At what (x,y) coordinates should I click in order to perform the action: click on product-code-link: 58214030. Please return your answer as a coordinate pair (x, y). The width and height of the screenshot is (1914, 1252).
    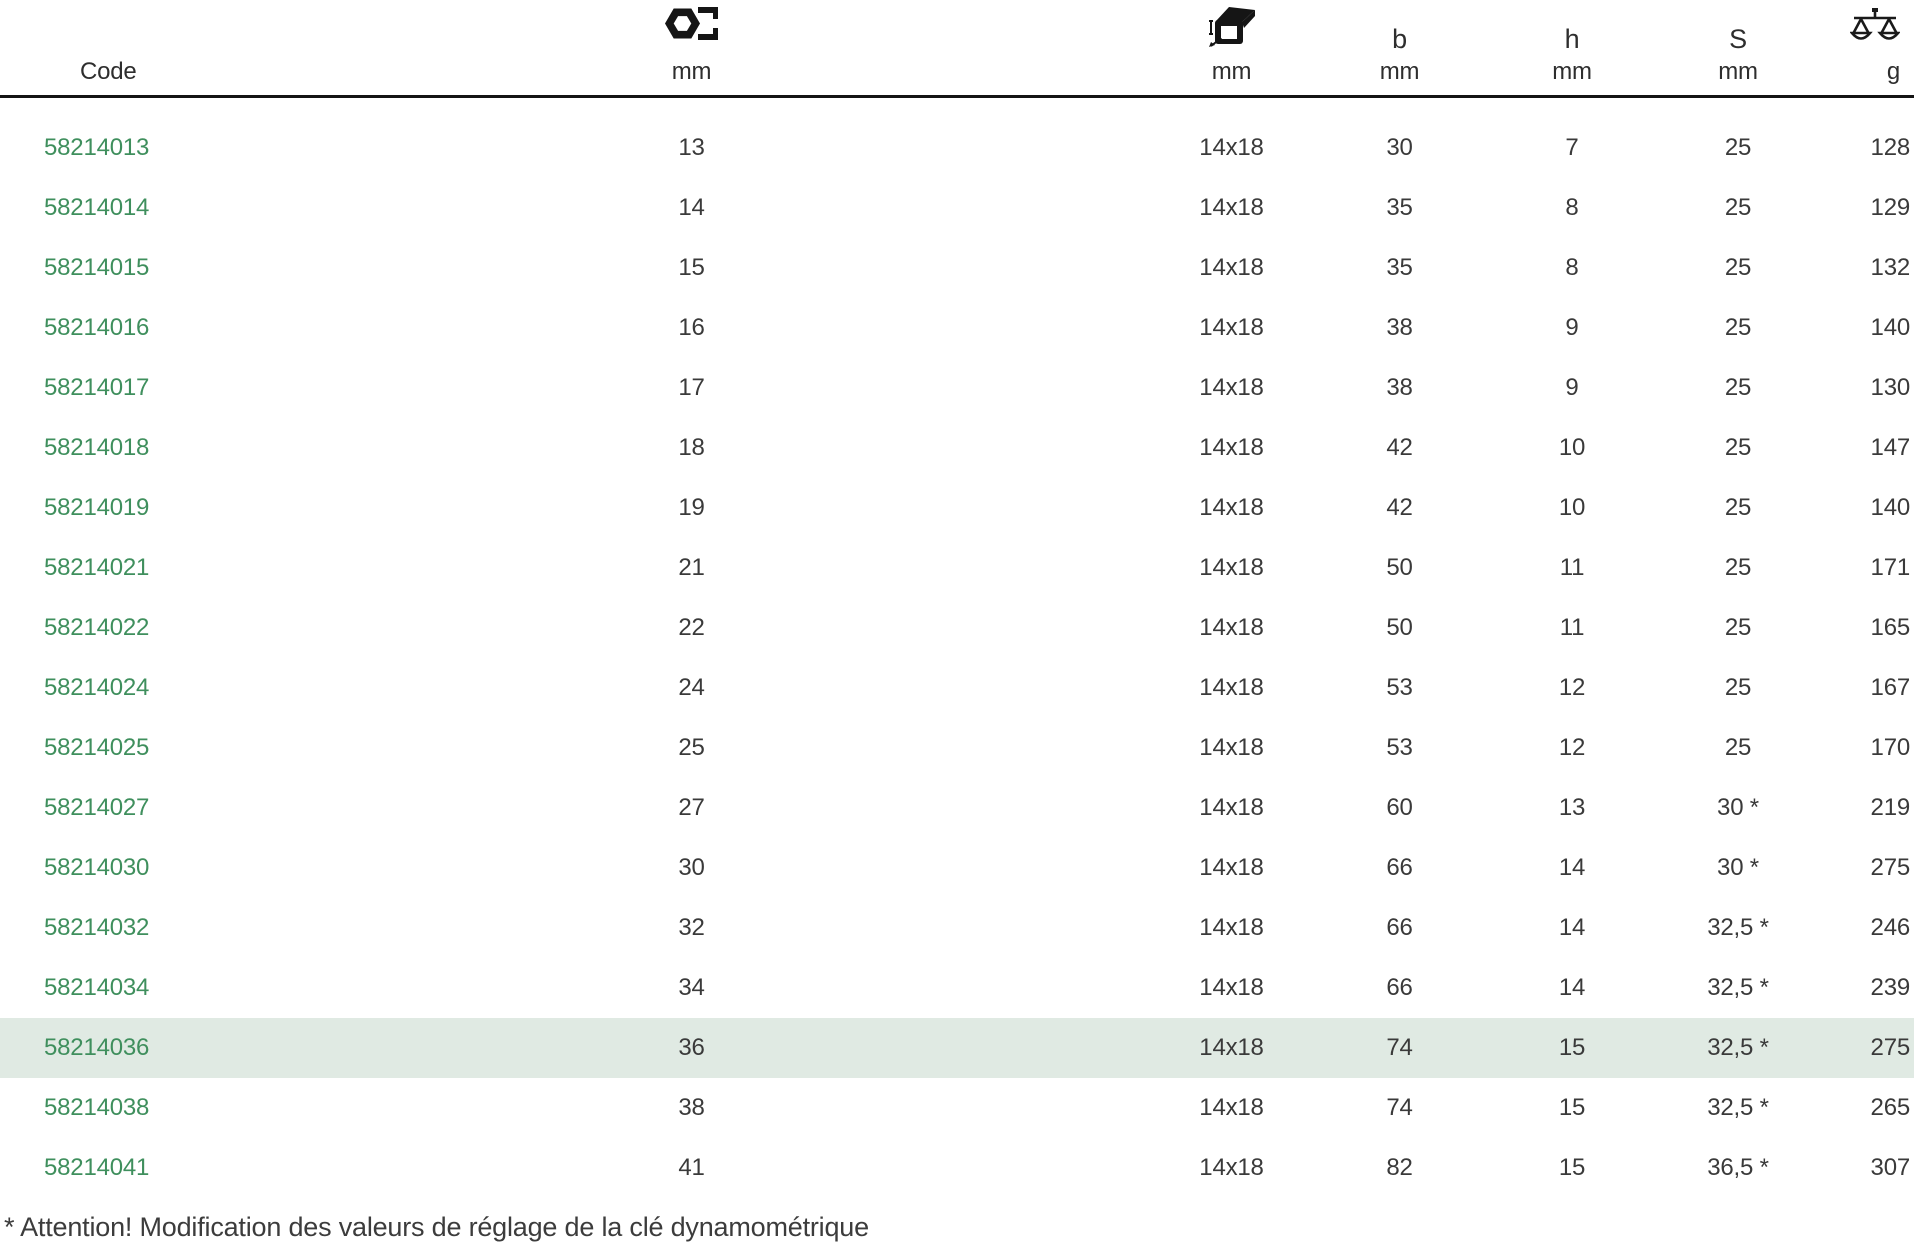
    Looking at the image, I should click on (97, 867).